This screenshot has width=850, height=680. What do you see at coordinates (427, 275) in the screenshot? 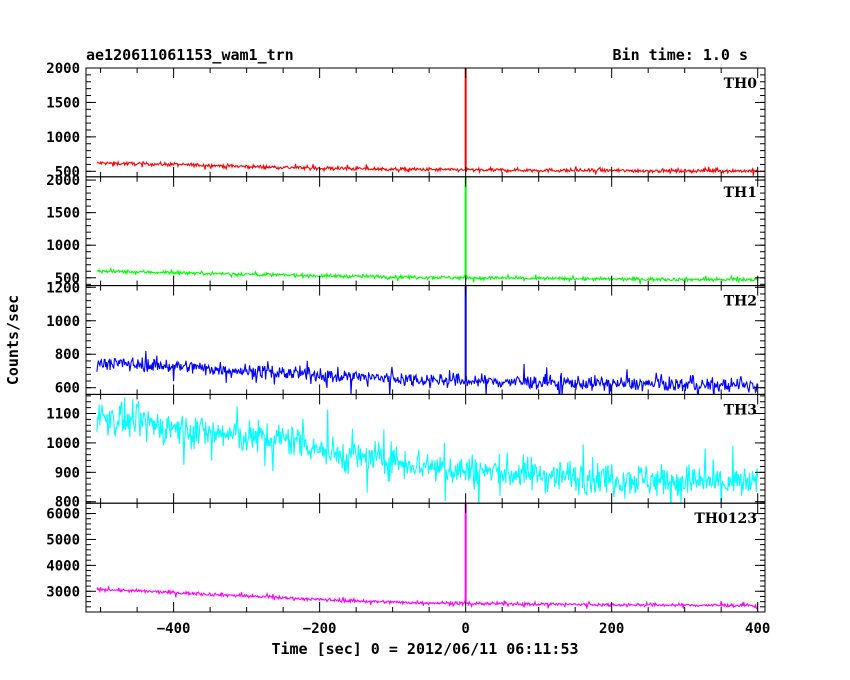
I see `series-th1-line` at bounding box center [427, 275].